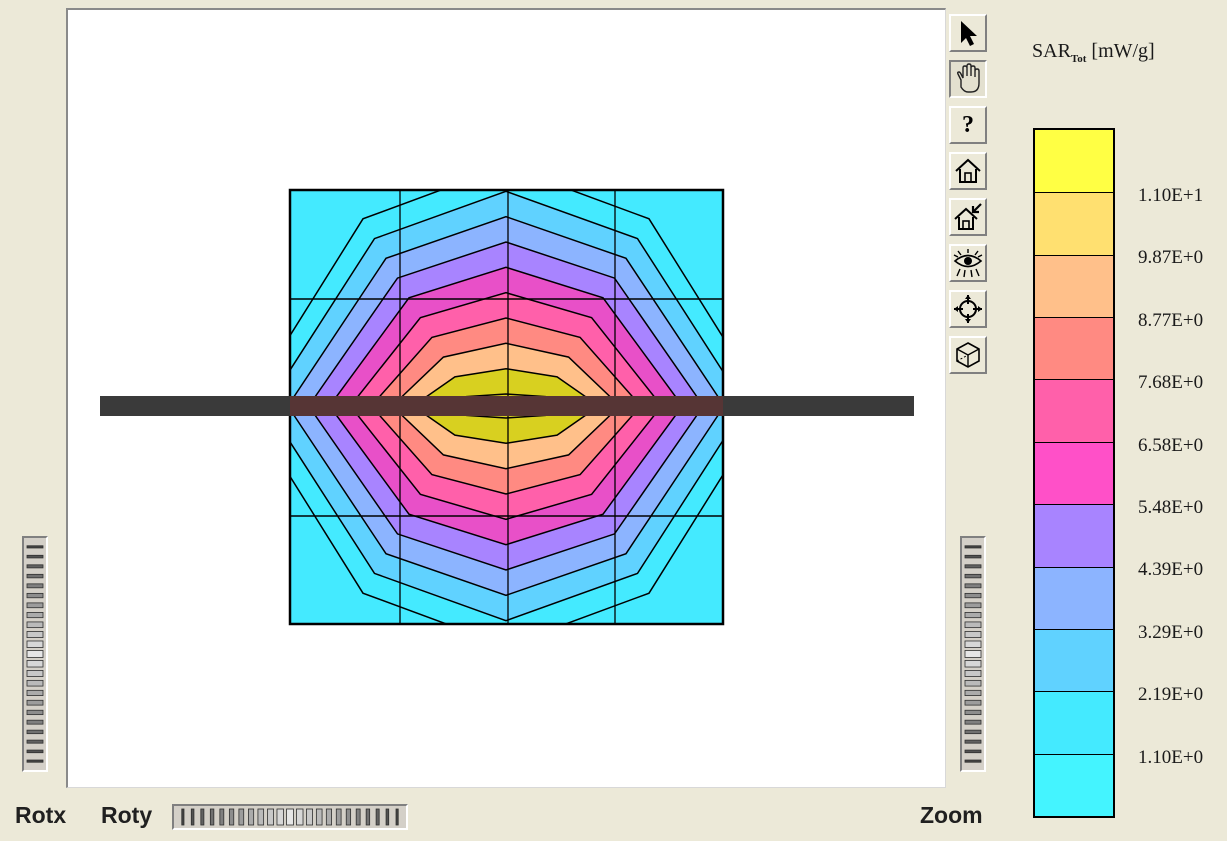 This screenshot has height=841, width=1227. Describe the element at coordinates (290, 817) in the screenshot. I see `roty-wheel` at that location.